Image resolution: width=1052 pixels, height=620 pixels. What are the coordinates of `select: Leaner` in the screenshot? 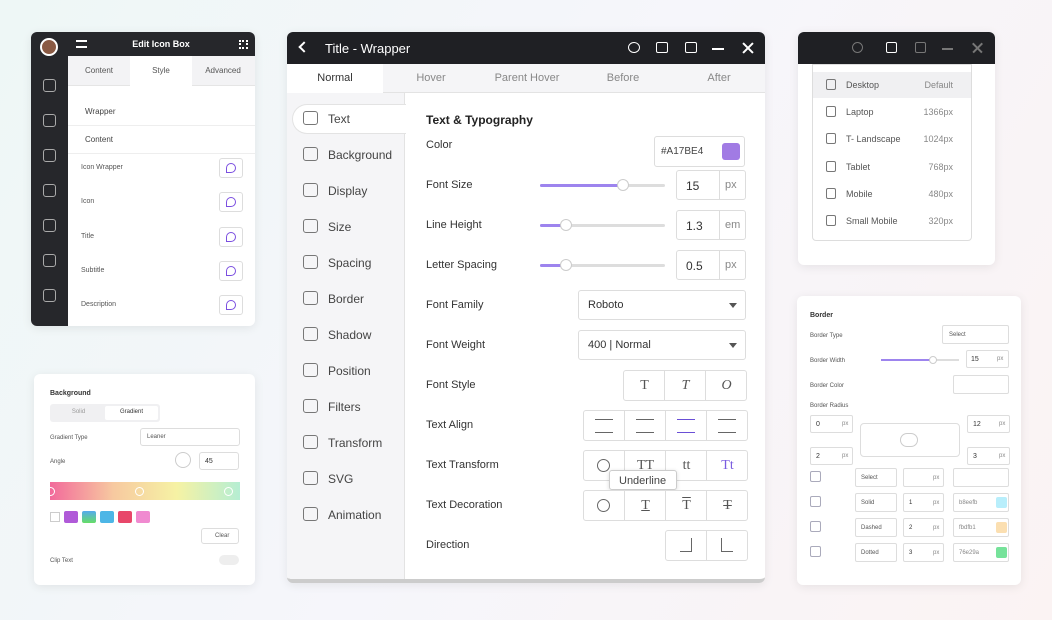 It's located at (190, 437).